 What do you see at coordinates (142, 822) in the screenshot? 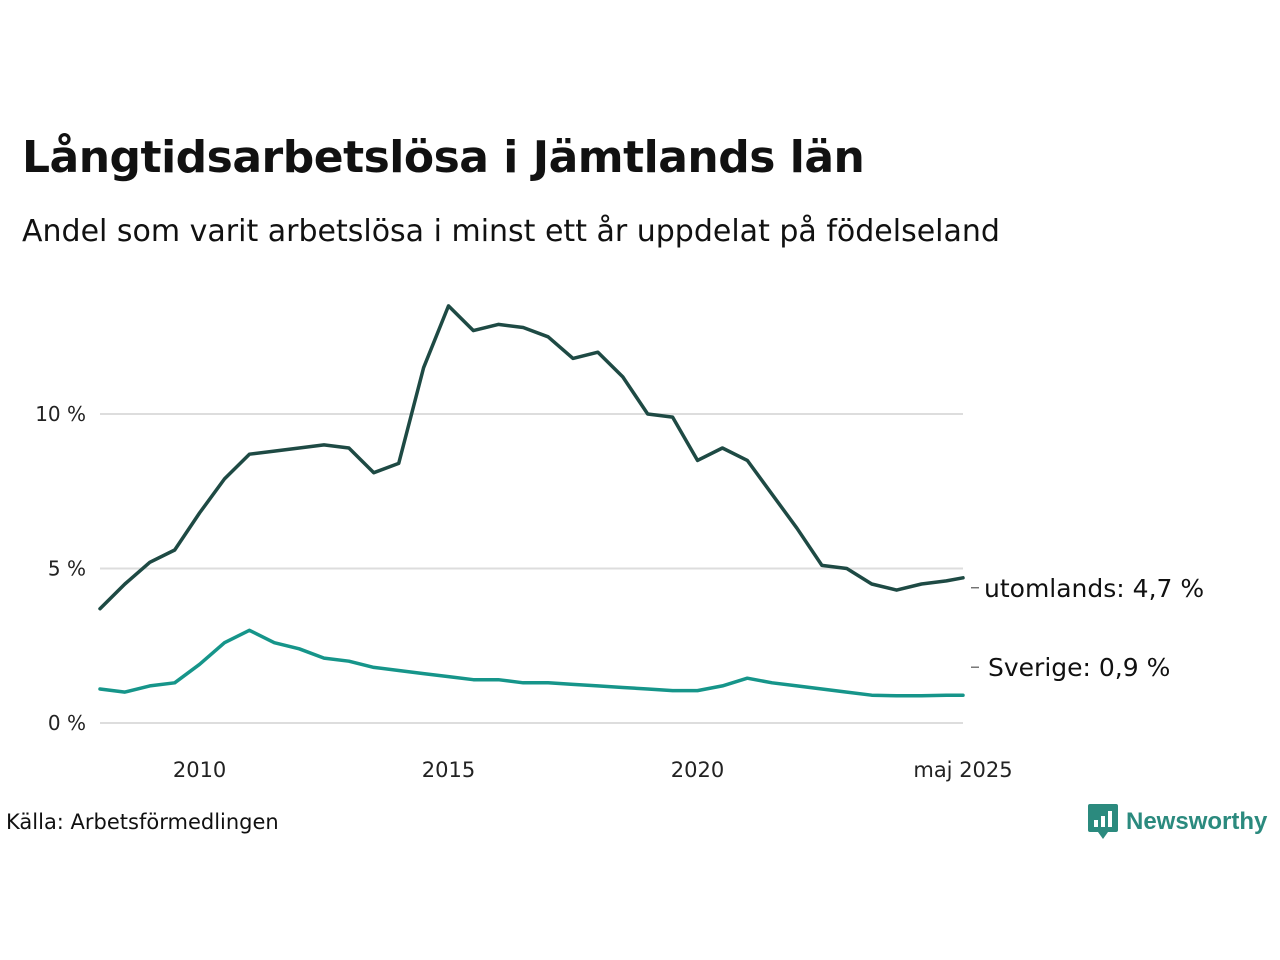
I see `source-note: Källa: Arbetsförmedlingen` at bounding box center [142, 822].